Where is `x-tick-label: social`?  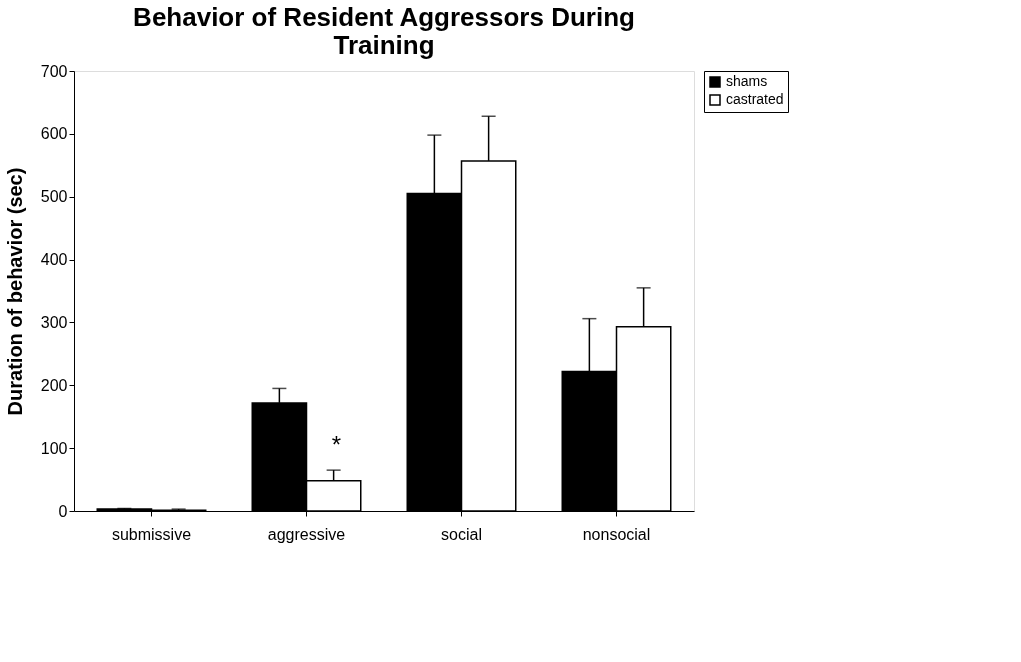 x-tick-label: social is located at coordinates (461, 534).